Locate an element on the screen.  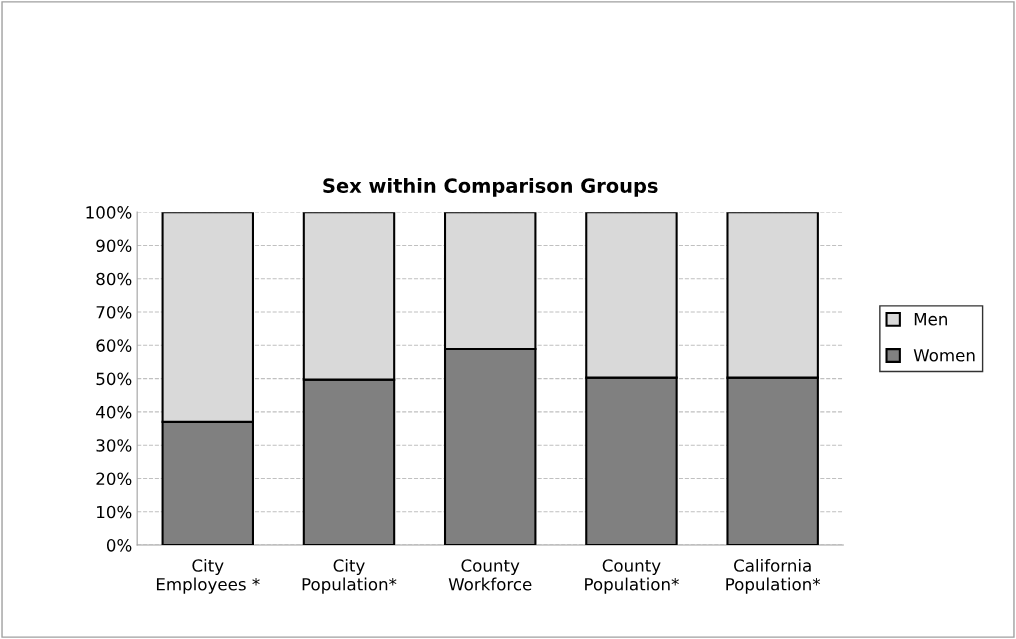
y-tick-label: 70% is located at coordinates (114, 312).